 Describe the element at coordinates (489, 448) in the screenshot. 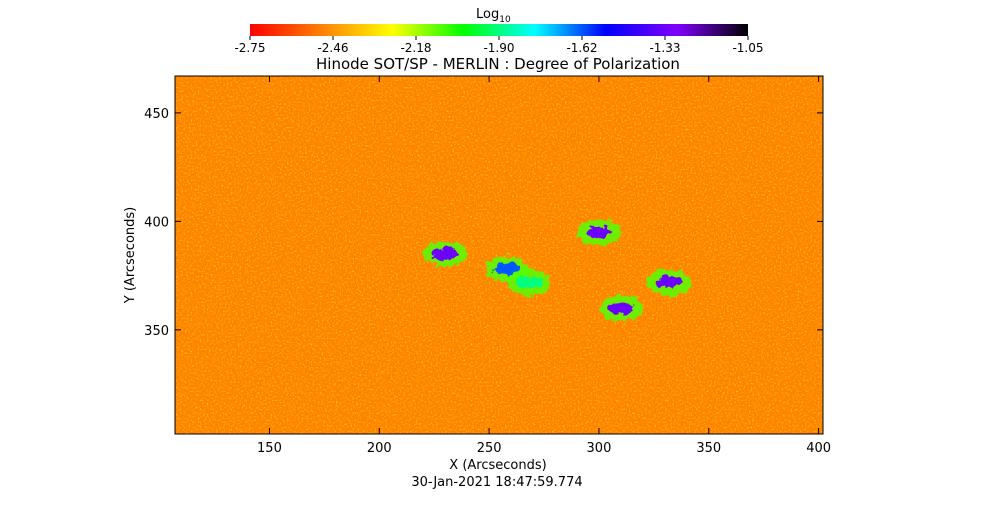

I see `x-tick-label: 250` at that location.